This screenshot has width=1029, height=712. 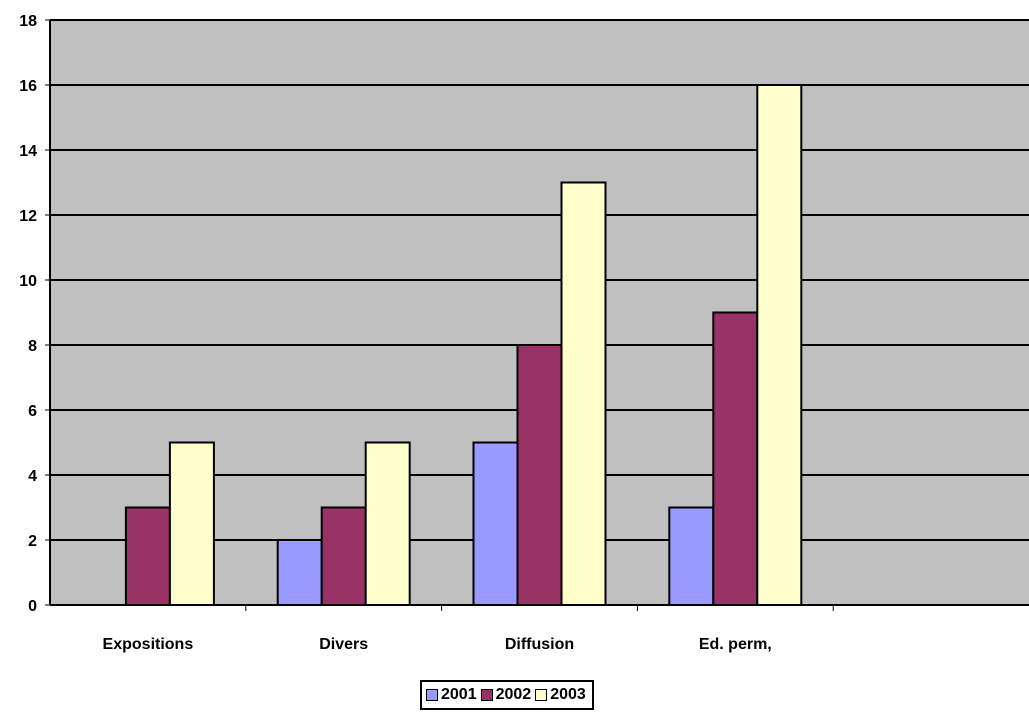 I want to click on x-axis-labels: Expositions Divers Diffusion Ed. perm,, so click(x=437, y=644).